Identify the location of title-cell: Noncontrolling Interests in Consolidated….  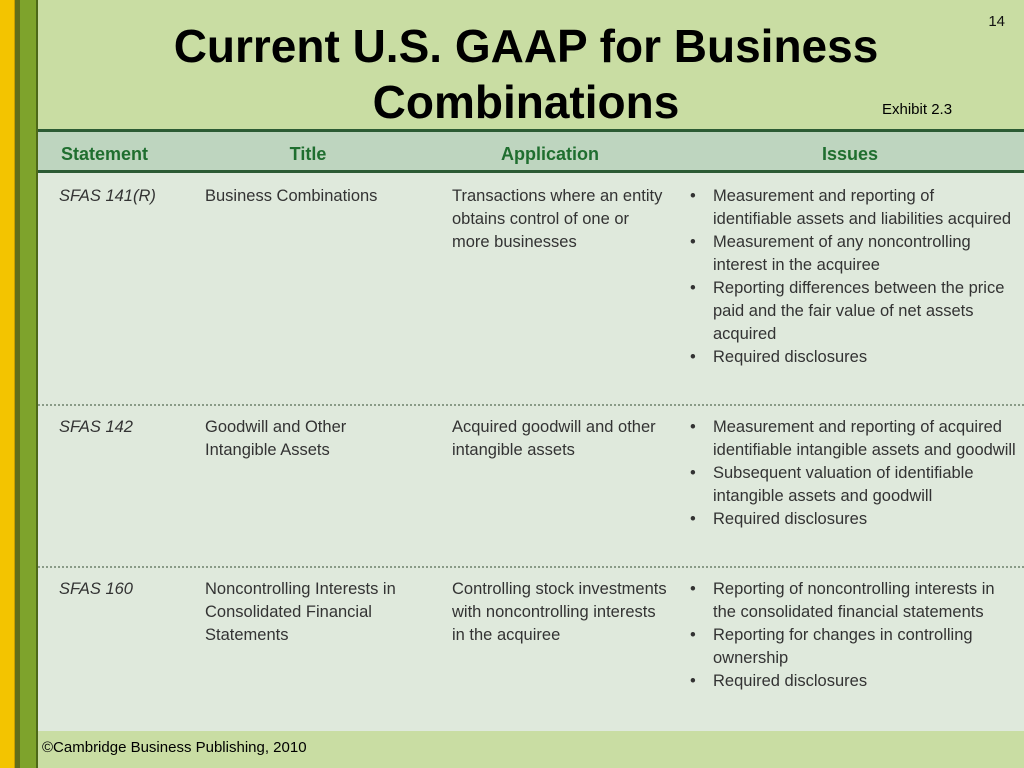
(300, 612).